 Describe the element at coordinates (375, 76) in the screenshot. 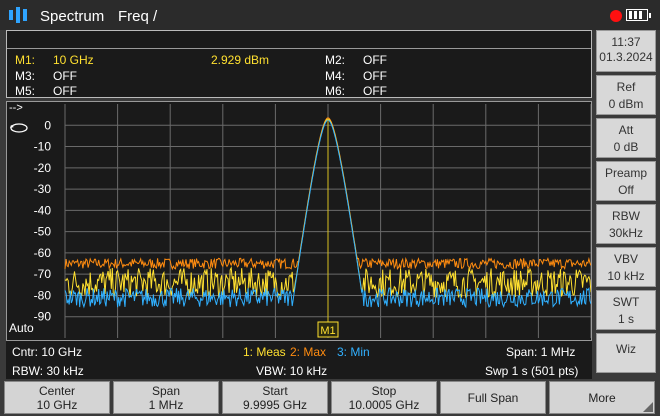

I see `marker-4-value: OFF` at that location.